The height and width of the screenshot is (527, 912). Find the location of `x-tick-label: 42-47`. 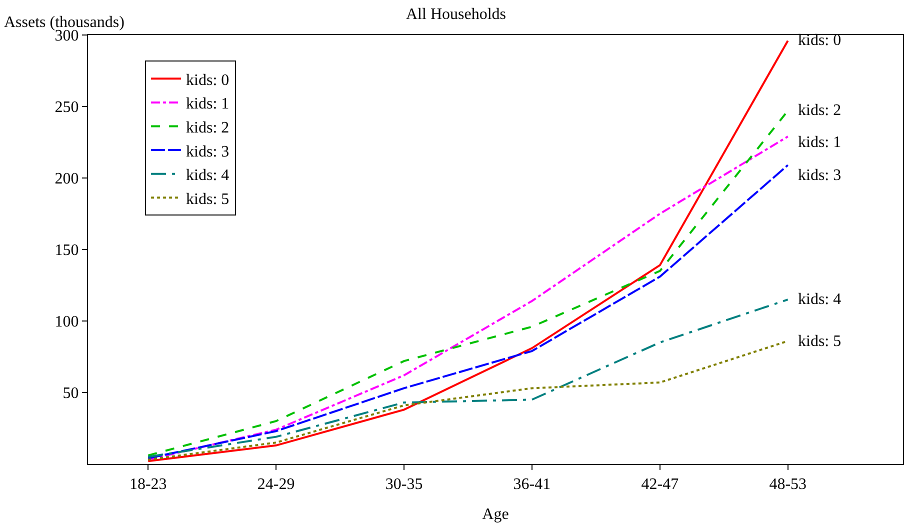

x-tick-label: 42-47 is located at coordinates (660, 485).